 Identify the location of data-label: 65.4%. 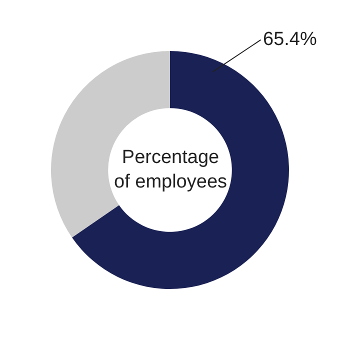
(290, 39).